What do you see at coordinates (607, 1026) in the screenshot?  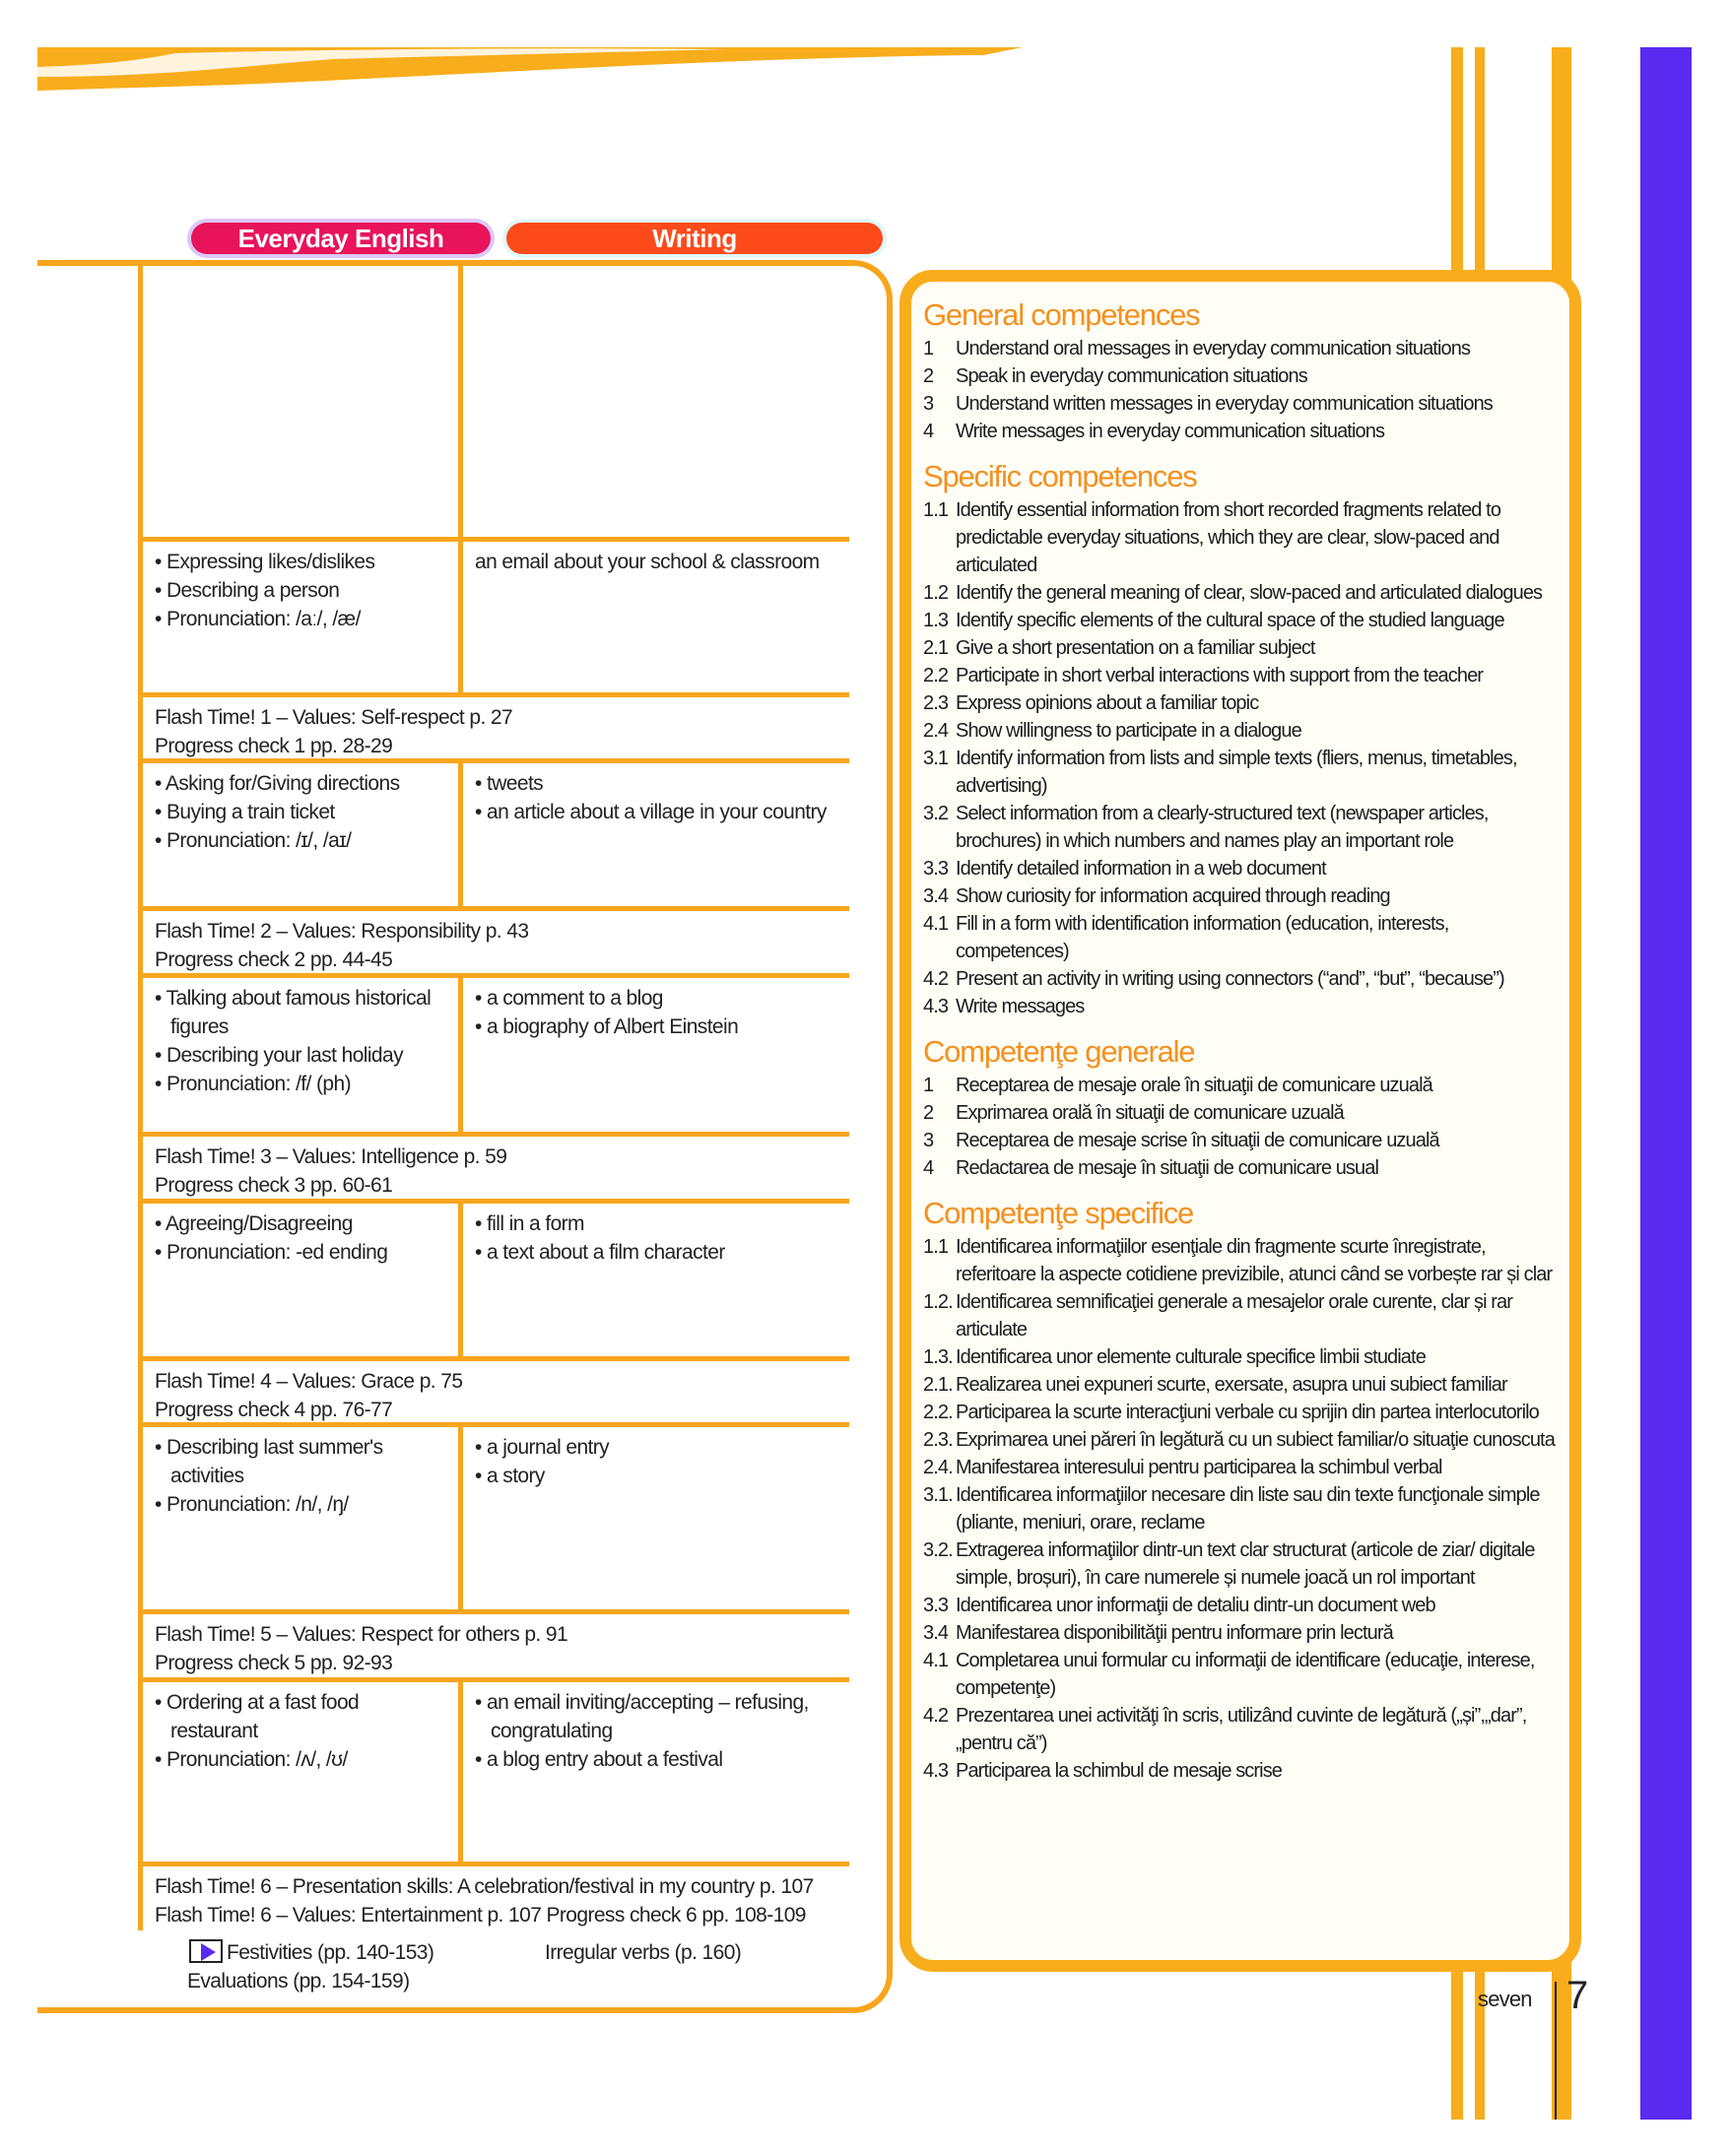 I see `cell-line: • a biography of Albert Einstein` at bounding box center [607, 1026].